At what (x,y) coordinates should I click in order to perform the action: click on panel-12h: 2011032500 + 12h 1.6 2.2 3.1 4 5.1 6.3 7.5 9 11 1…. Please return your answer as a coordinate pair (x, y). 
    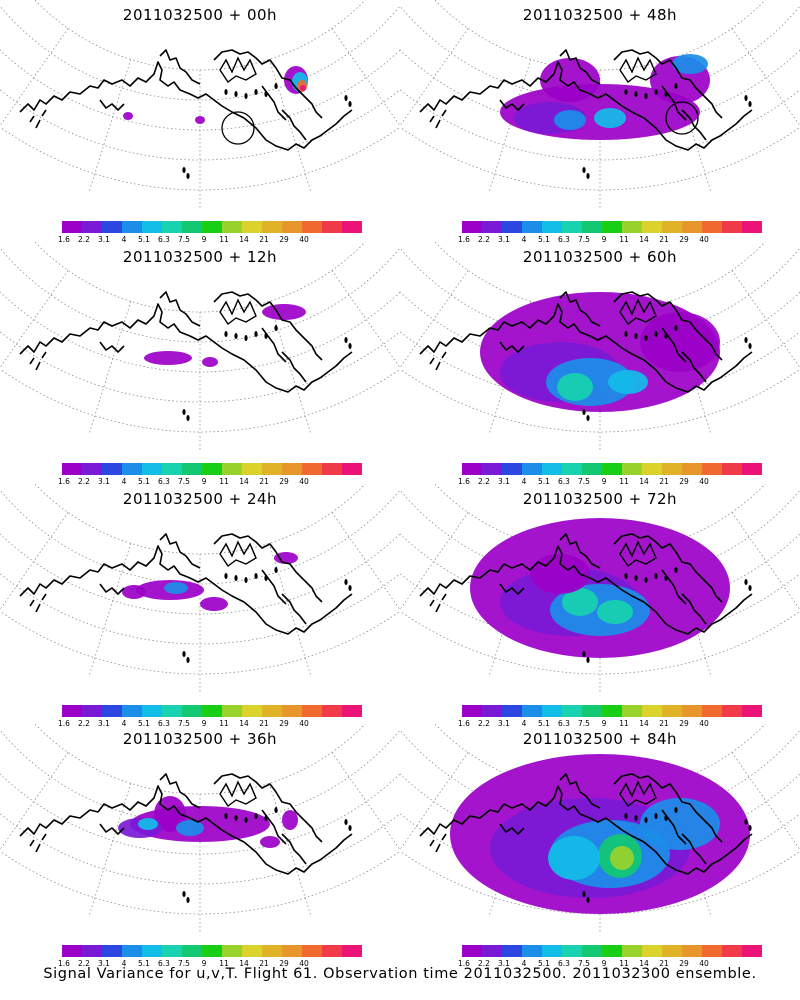
    Looking at the image, I should click on (200, 364).